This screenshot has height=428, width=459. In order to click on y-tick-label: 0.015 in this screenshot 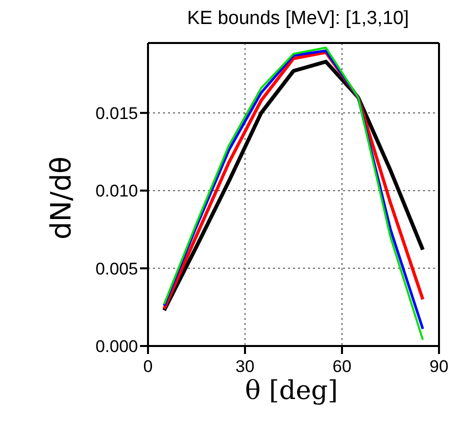, I will do `click(116, 113)`.